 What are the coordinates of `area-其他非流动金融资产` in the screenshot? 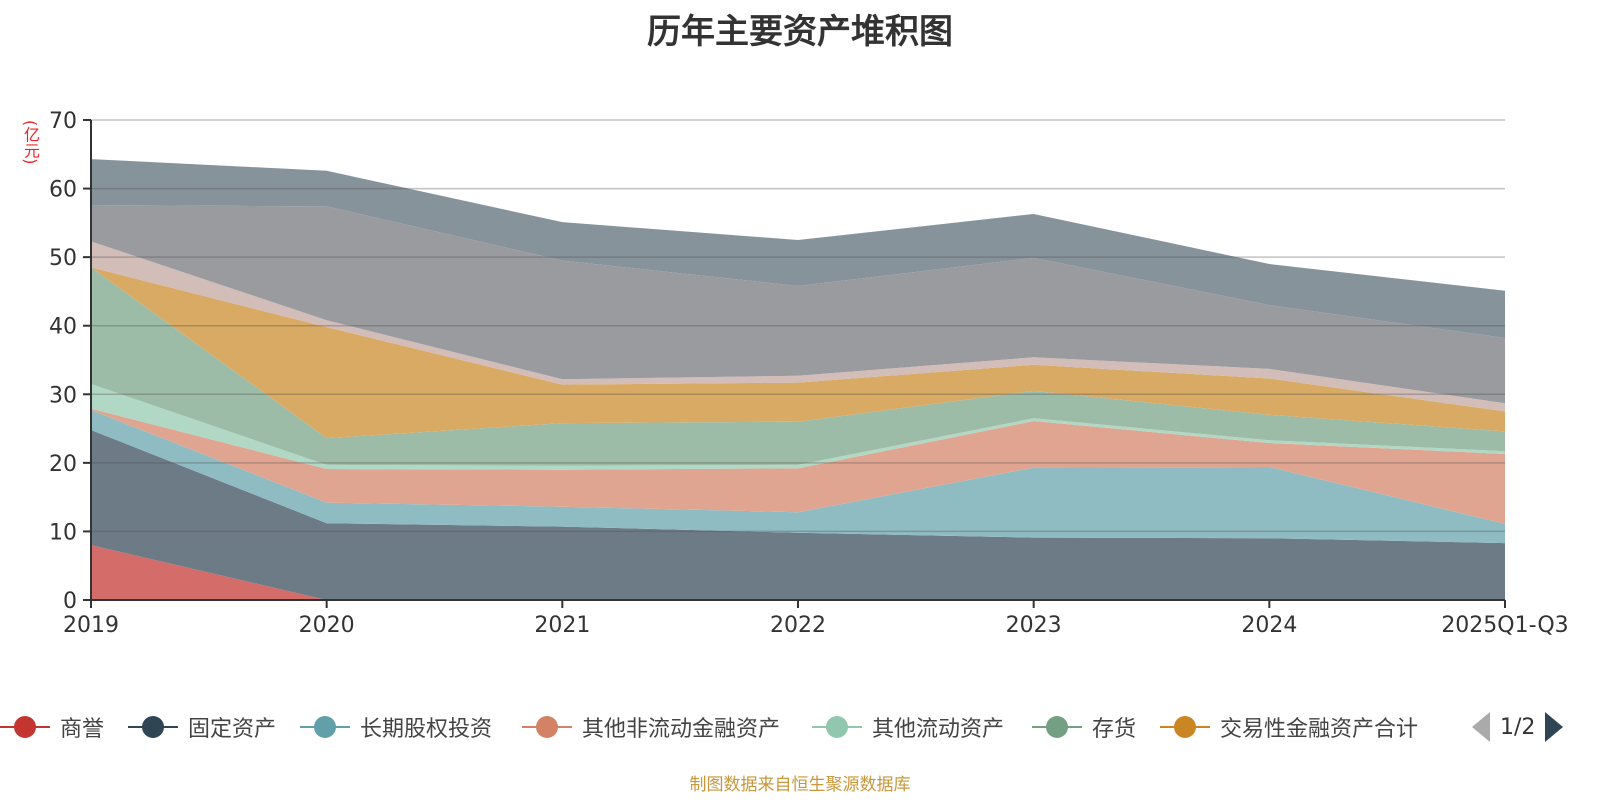 It's located at (798, 466).